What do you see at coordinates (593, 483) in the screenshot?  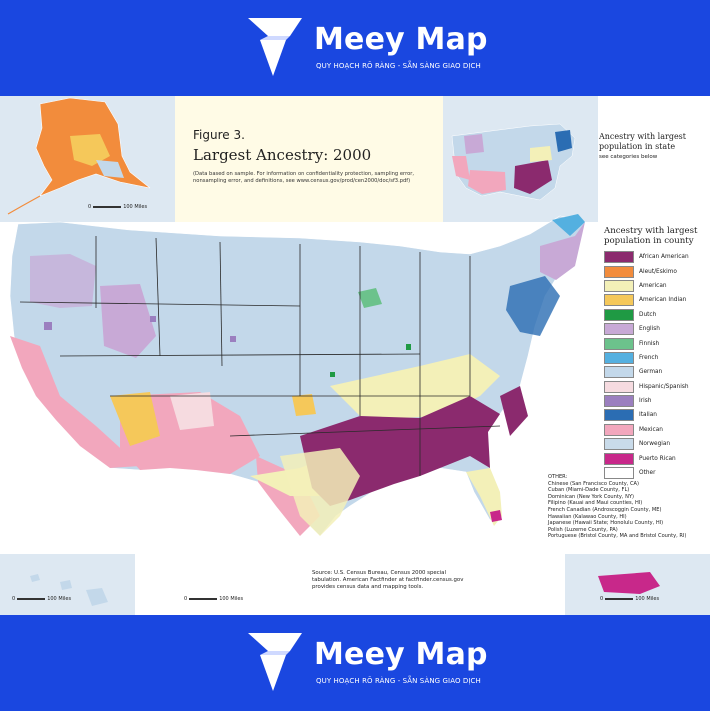 I see `other-line: Chinese (San Francisco County, CA)` at bounding box center [593, 483].